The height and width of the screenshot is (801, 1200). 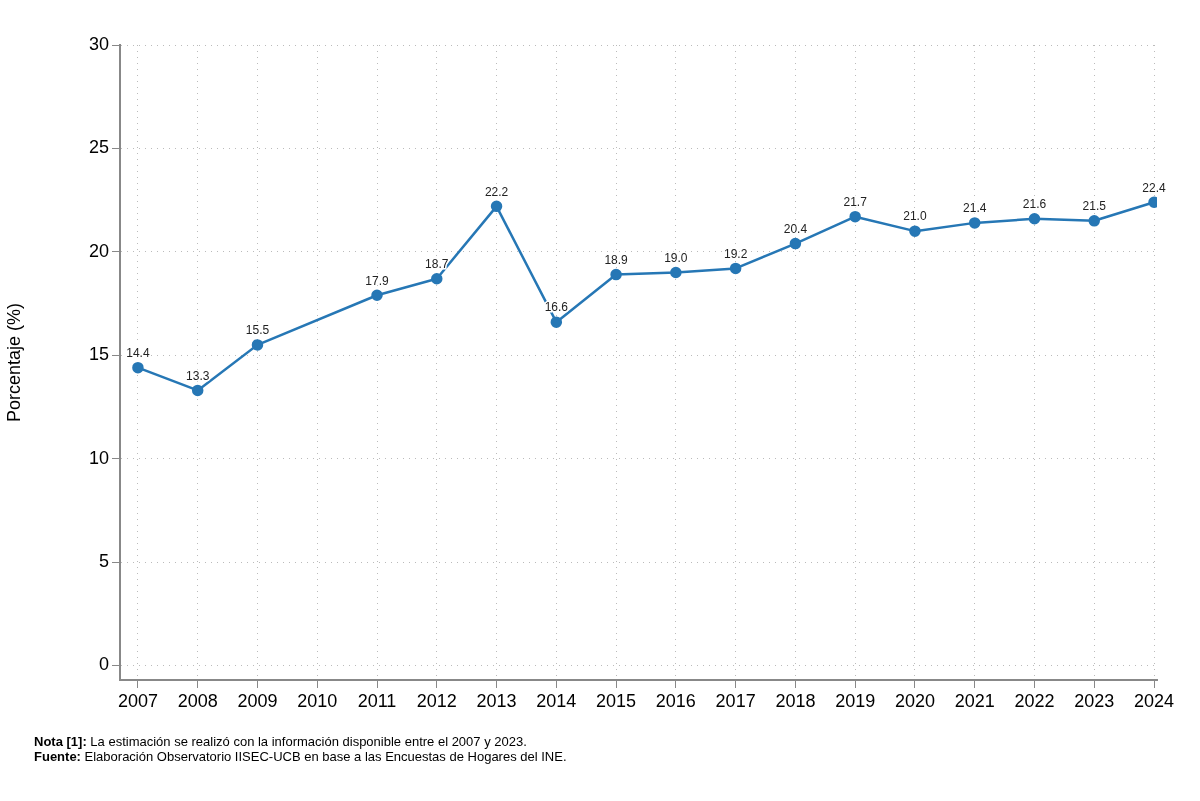 What do you see at coordinates (317, 700) in the screenshot?
I see `x-tick-label: 2010` at bounding box center [317, 700].